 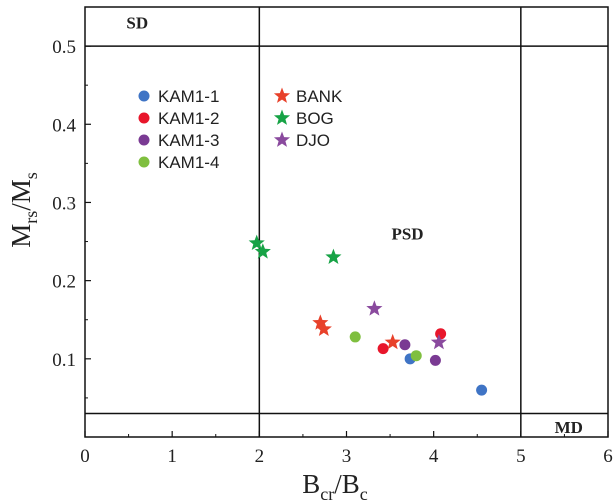 What do you see at coordinates (315, 118) in the screenshot?
I see `legend-label-bog: BOG` at bounding box center [315, 118].